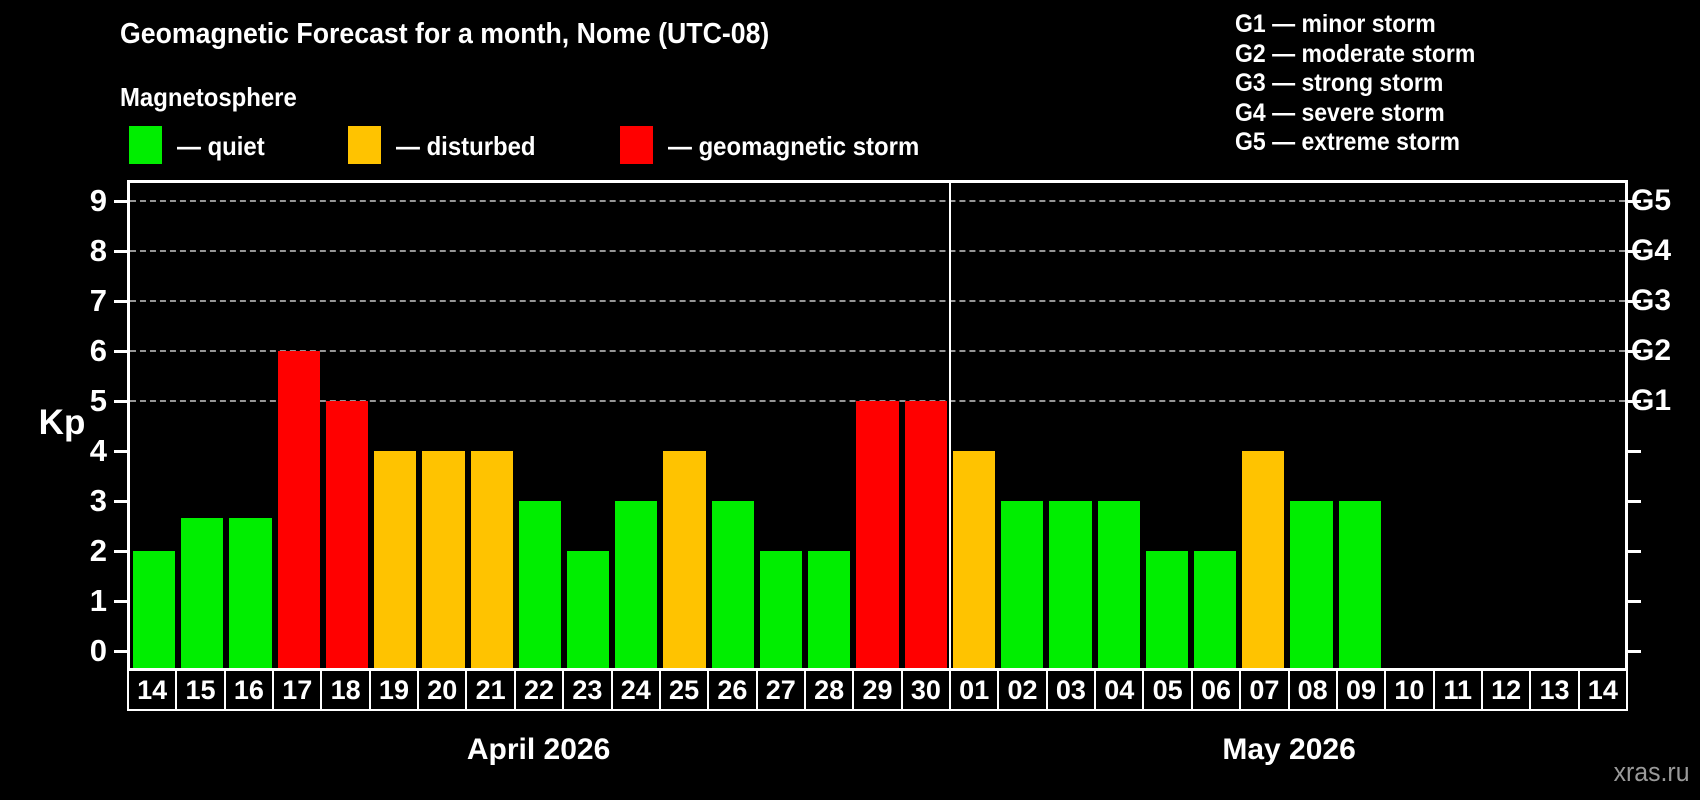 The width and height of the screenshot is (1700, 800). What do you see at coordinates (1361, 690) in the screenshot?
I see `day-label-09: 09` at bounding box center [1361, 690].